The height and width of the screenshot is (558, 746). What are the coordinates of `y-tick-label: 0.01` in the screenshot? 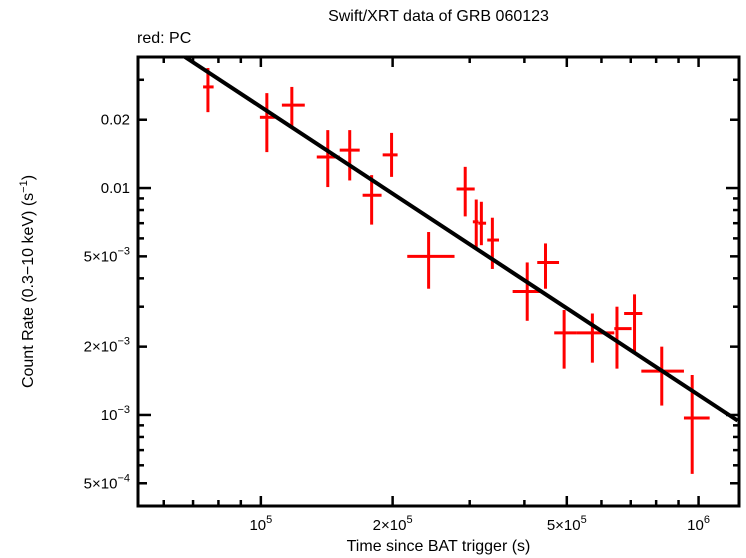 It's located at (115, 188).